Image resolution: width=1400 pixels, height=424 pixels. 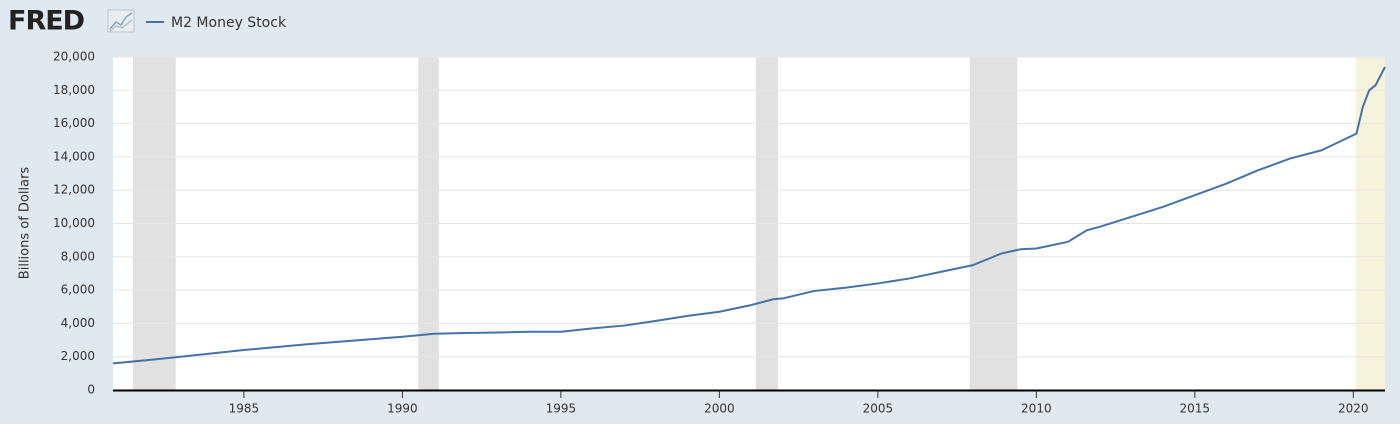 What do you see at coordinates (229, 23) in the screenshot?
I see `legend-label: M2 Money Stock` at bounding box center [229, 23].